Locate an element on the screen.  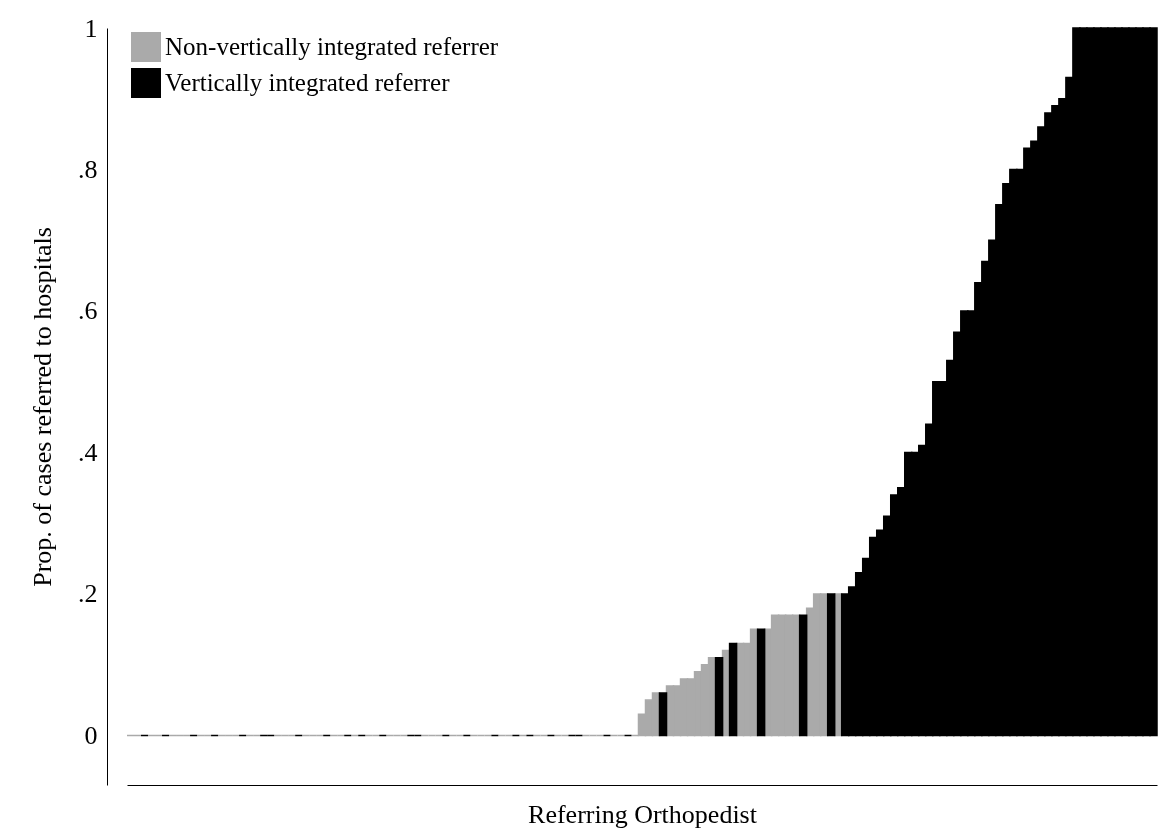
y-tick-label: .2 is located at coordinates (88, 594).